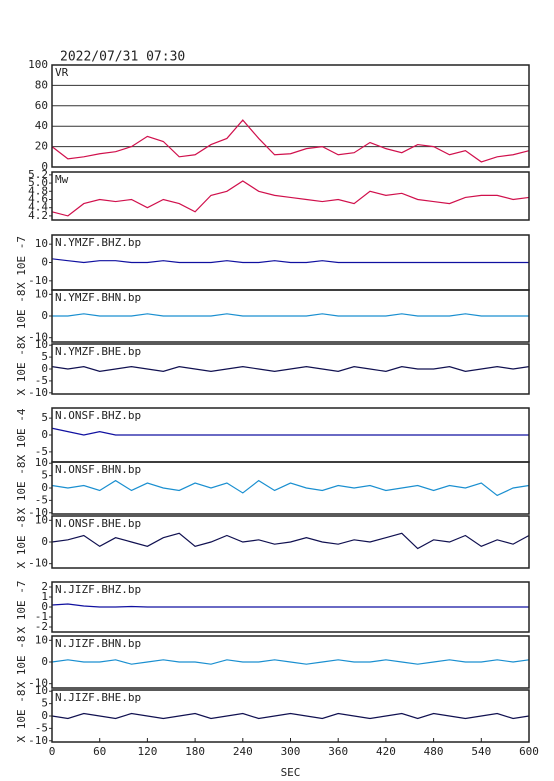  Describe the element at coordinates (338, 751) in the screenshot. I see `x-tick-label: 360` at that location.